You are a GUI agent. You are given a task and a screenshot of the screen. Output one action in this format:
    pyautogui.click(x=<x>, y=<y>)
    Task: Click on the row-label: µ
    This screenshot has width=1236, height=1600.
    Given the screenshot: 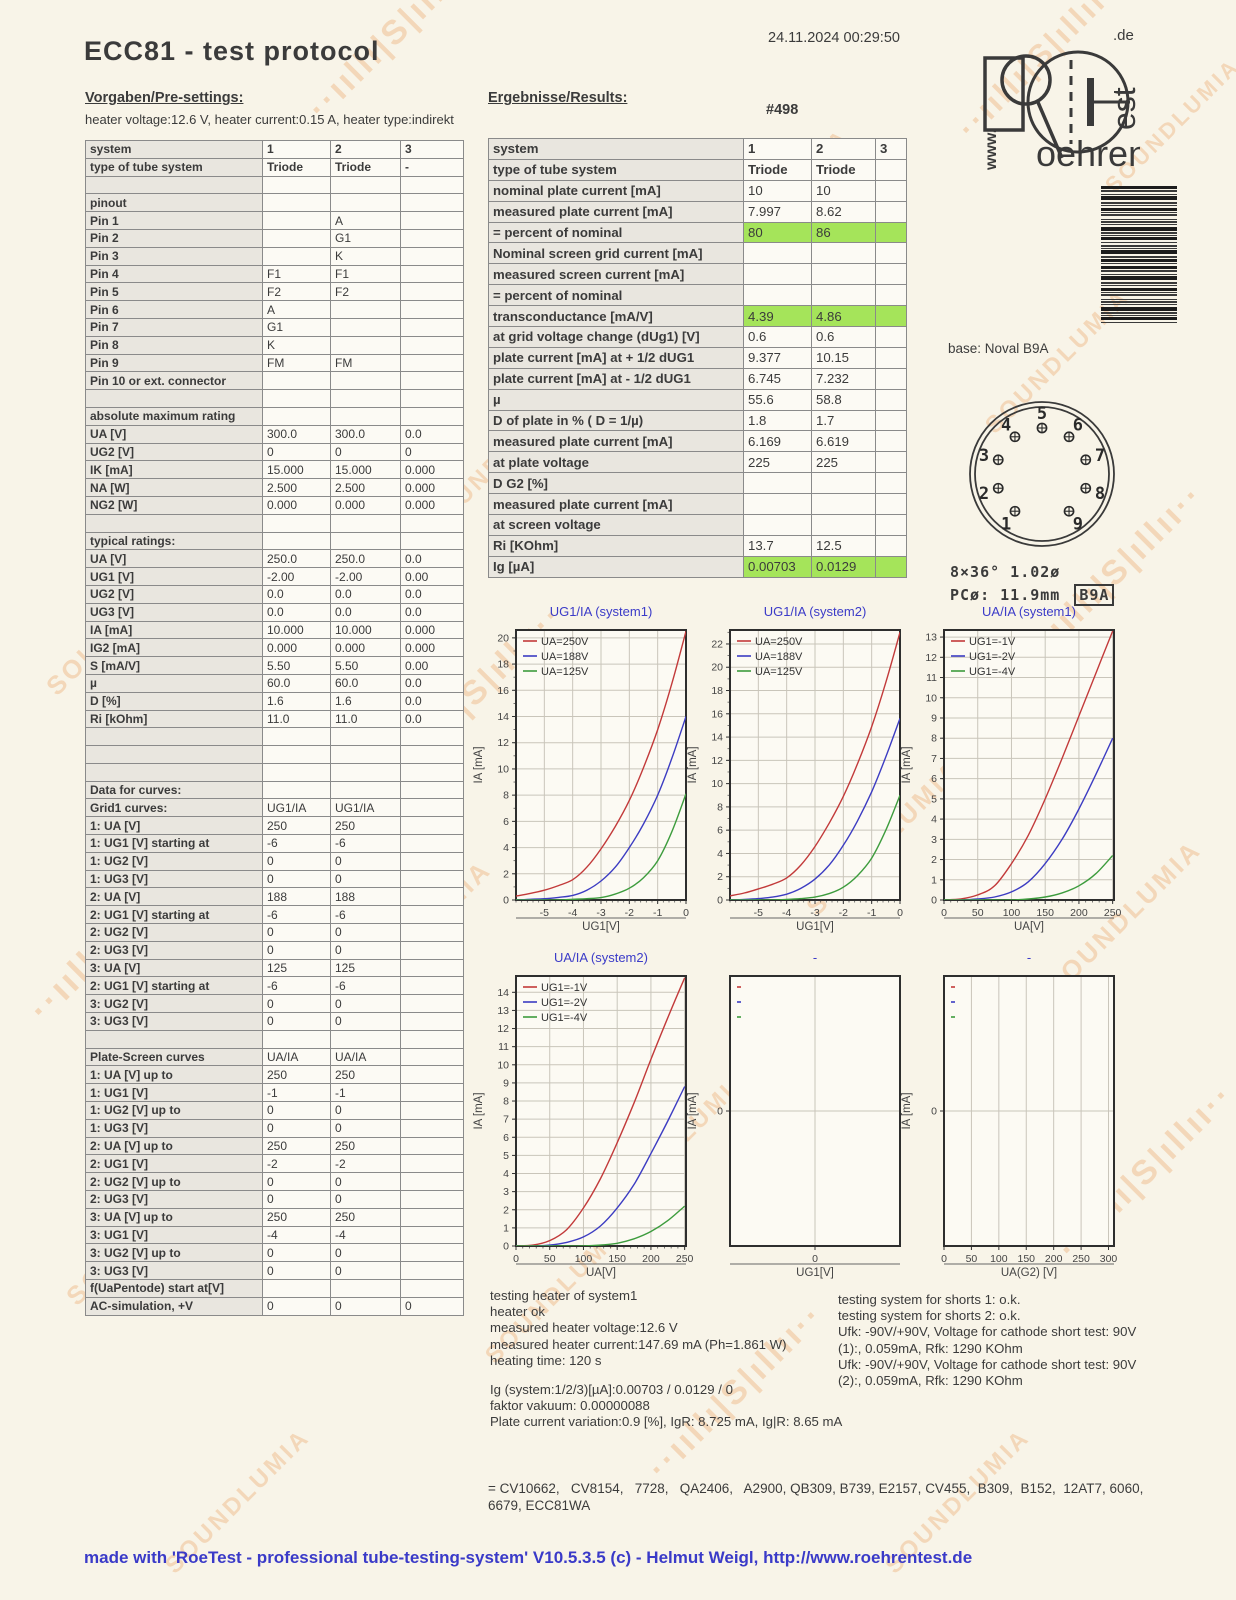 What is the action you would take?
    pyautogui.click(x=174, y=683)
    